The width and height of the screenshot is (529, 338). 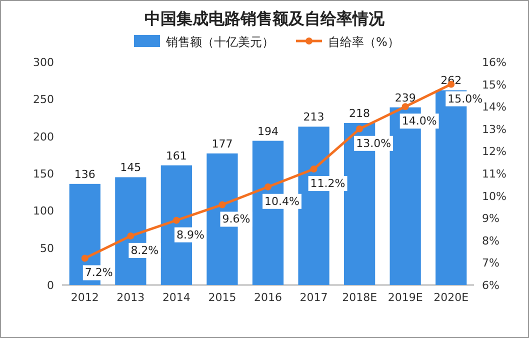 I want to click on data-label: 239, so click(x=405, y=97).